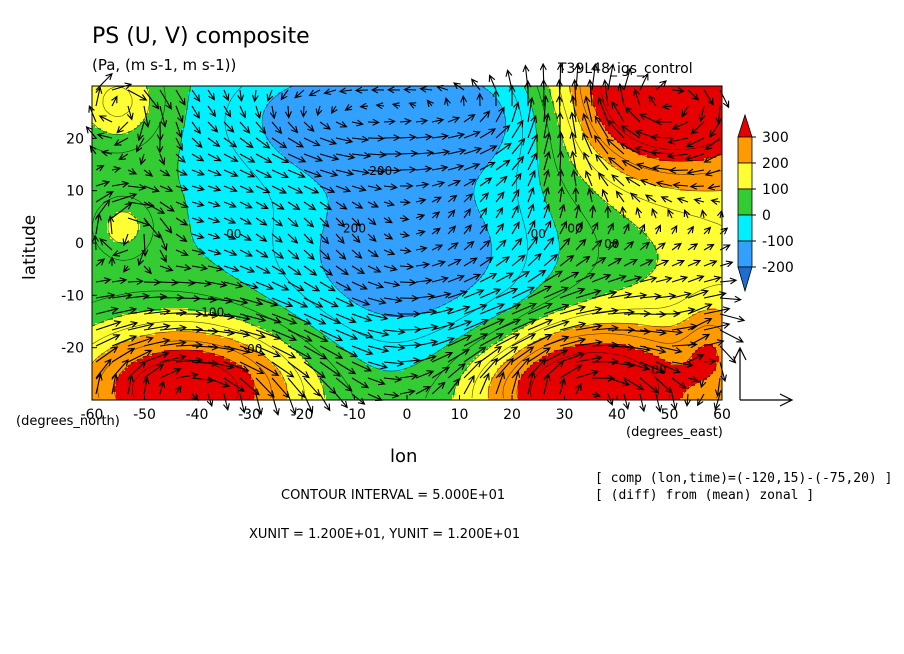 The width and height of the screenshot is (904, 654). What do you see at coordinates (79, 244) in the screenshot?
I see `y-tick-label: 0` at bounding box center [79, 244].